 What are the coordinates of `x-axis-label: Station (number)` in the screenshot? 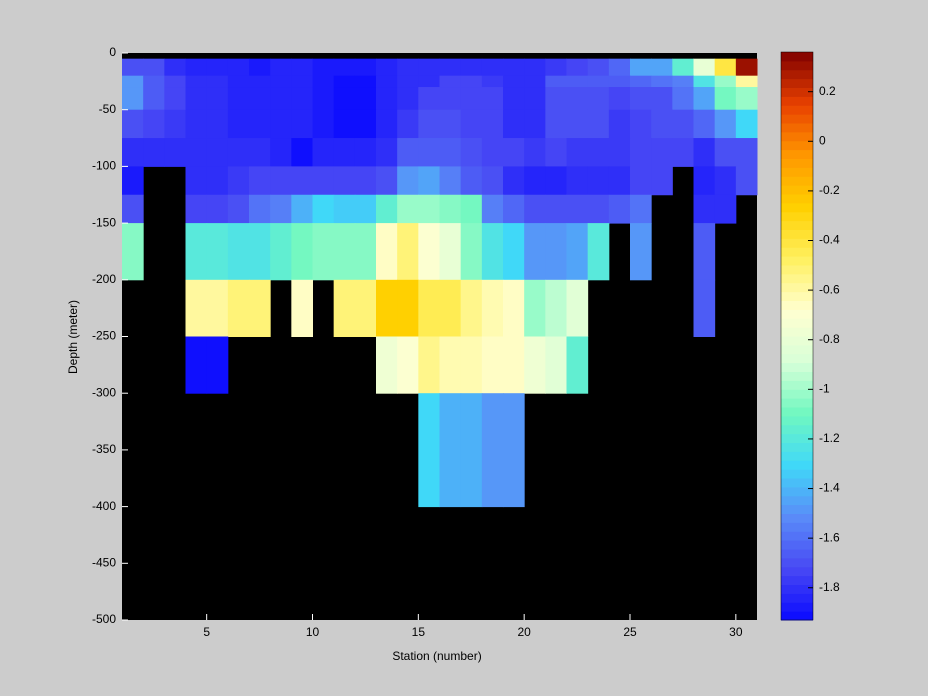 It's located at (436, 656).